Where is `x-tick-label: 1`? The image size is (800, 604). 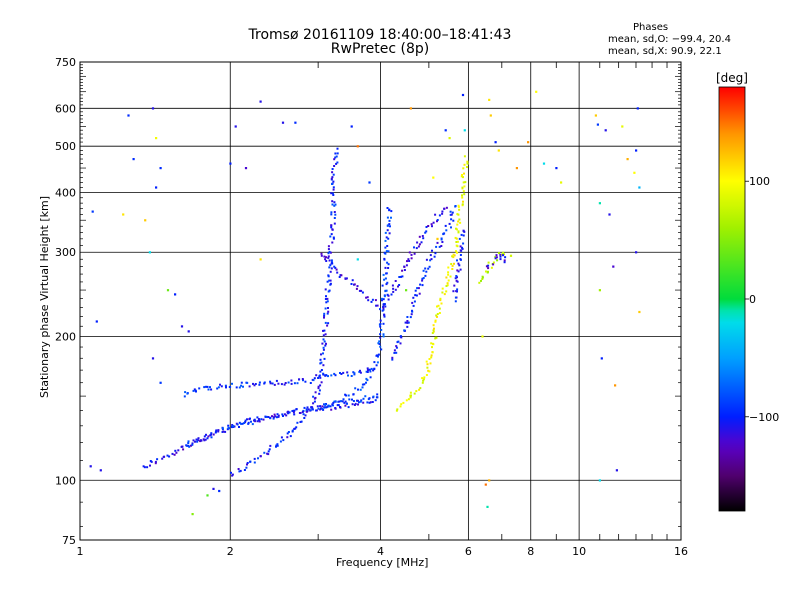
x-tick-label: 1 is located at coordinates (80, 551).